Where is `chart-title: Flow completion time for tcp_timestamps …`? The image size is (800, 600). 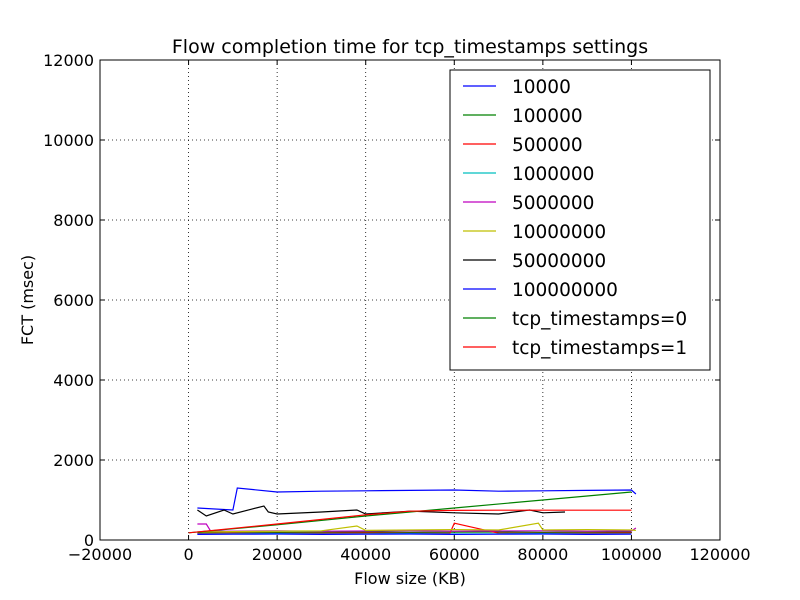
chart-title: Flow completion time for tcp_timestamps … is located at coordinates (410, 47).